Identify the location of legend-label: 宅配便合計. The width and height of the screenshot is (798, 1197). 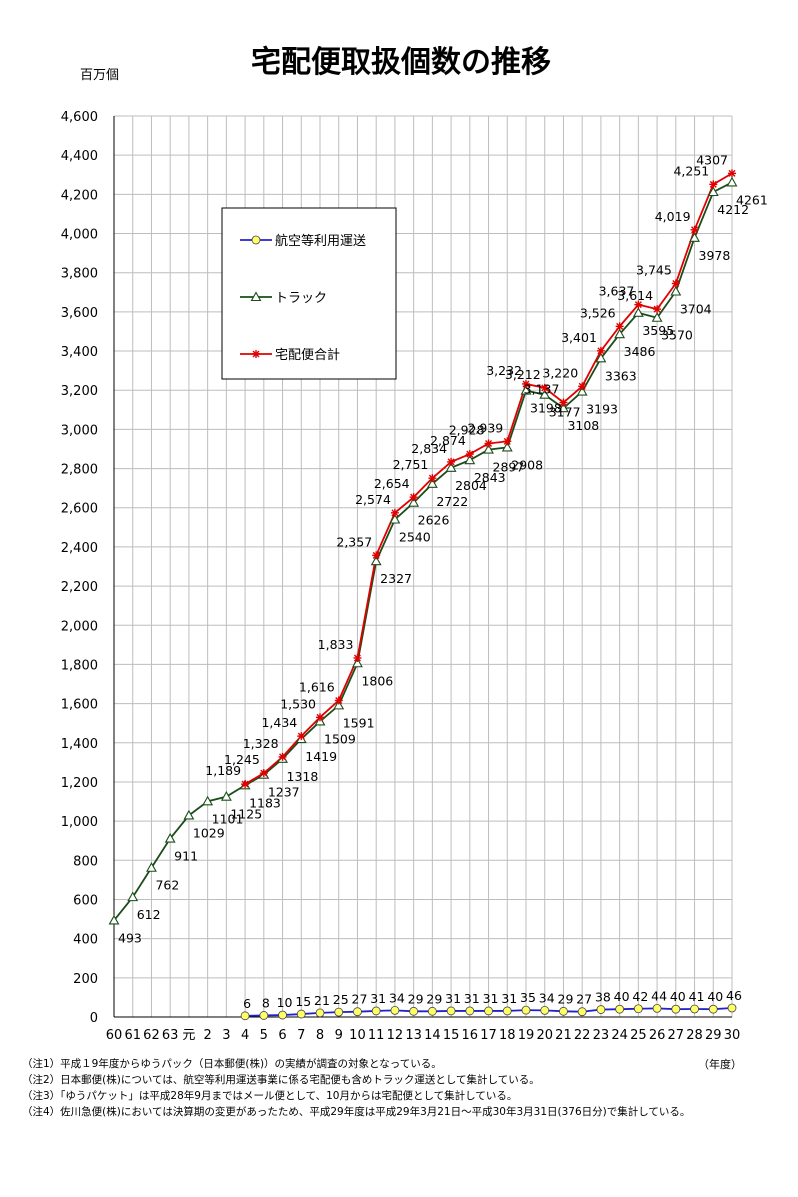
(307, 355).